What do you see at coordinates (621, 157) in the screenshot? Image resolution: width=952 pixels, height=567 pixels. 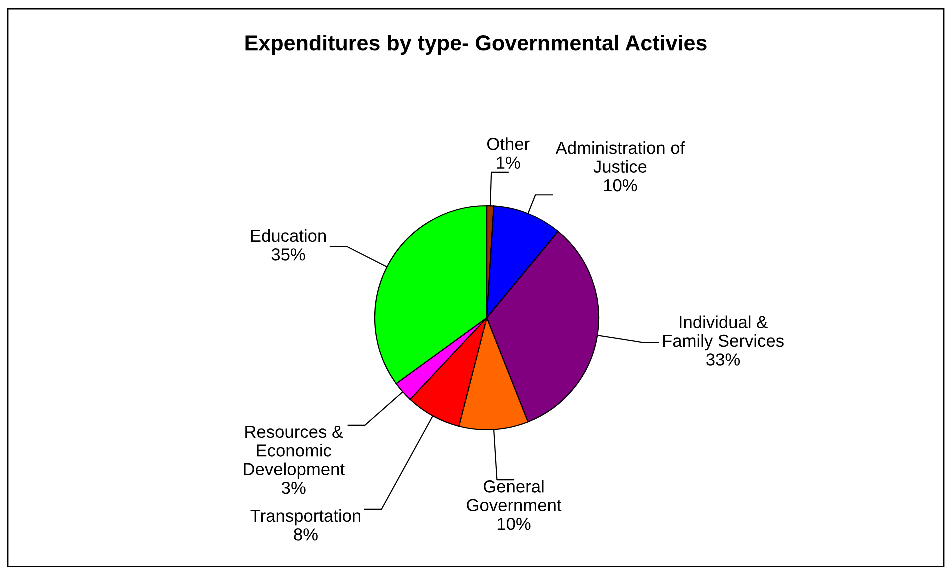 I see `slice-label: Administration of Justice` at bounding box center [621, 157].